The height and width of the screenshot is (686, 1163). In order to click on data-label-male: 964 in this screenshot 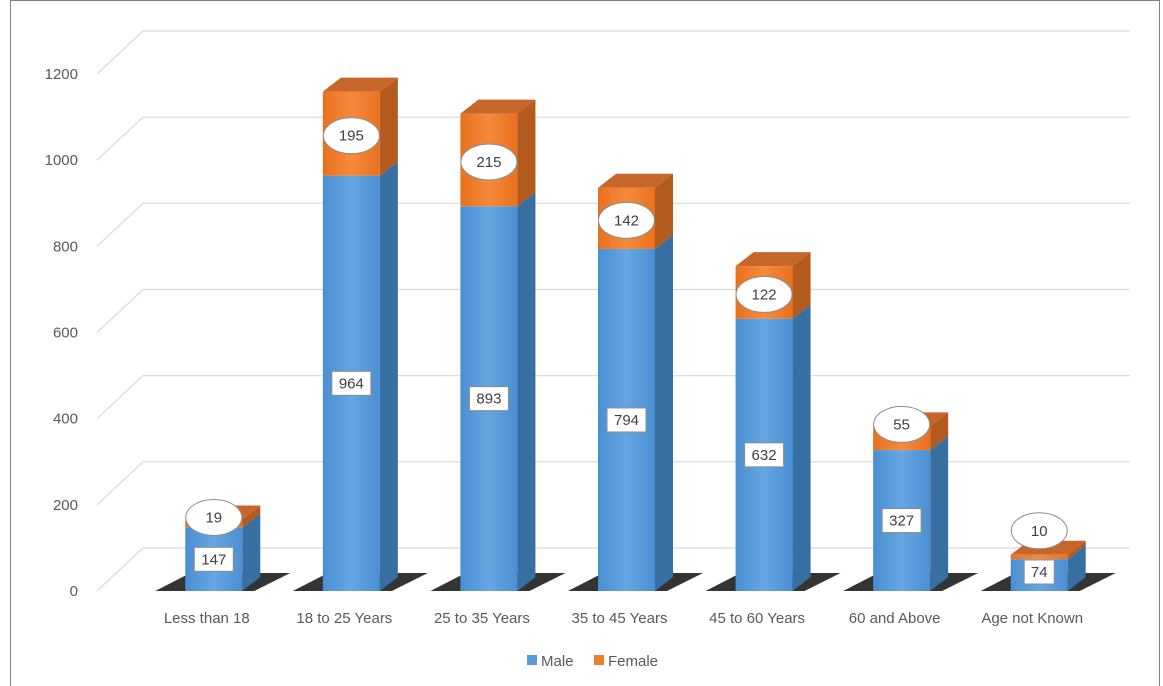, I will do `click(351, 383)`.